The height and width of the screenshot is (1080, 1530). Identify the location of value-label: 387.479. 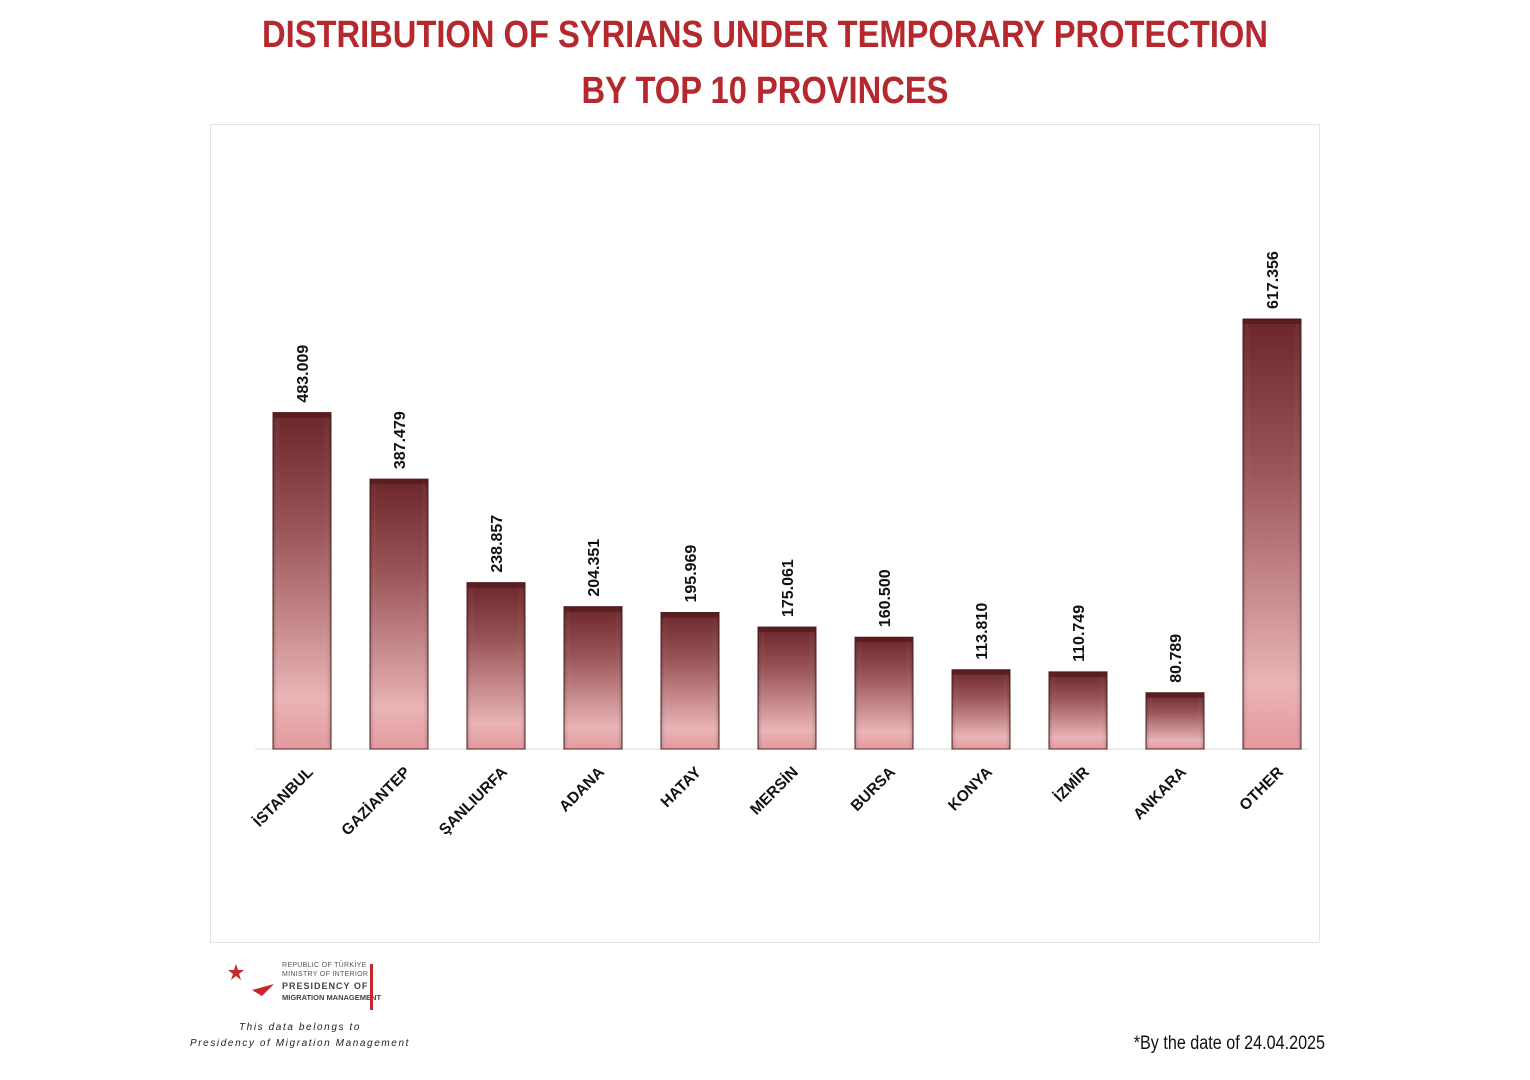
(400, 440).